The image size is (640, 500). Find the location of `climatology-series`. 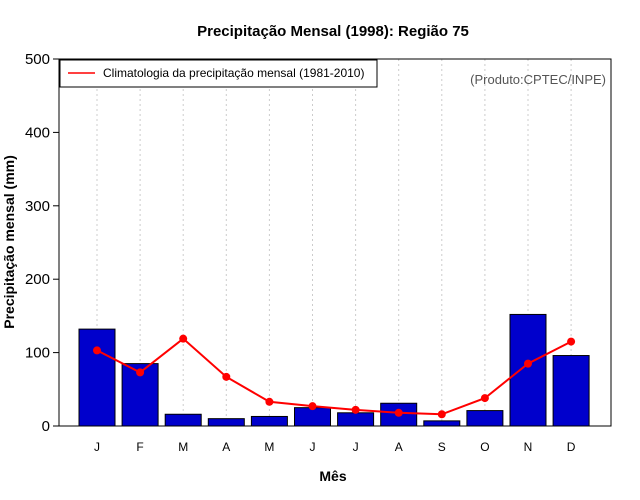

climatology-series is located at coordinates (334, 376).